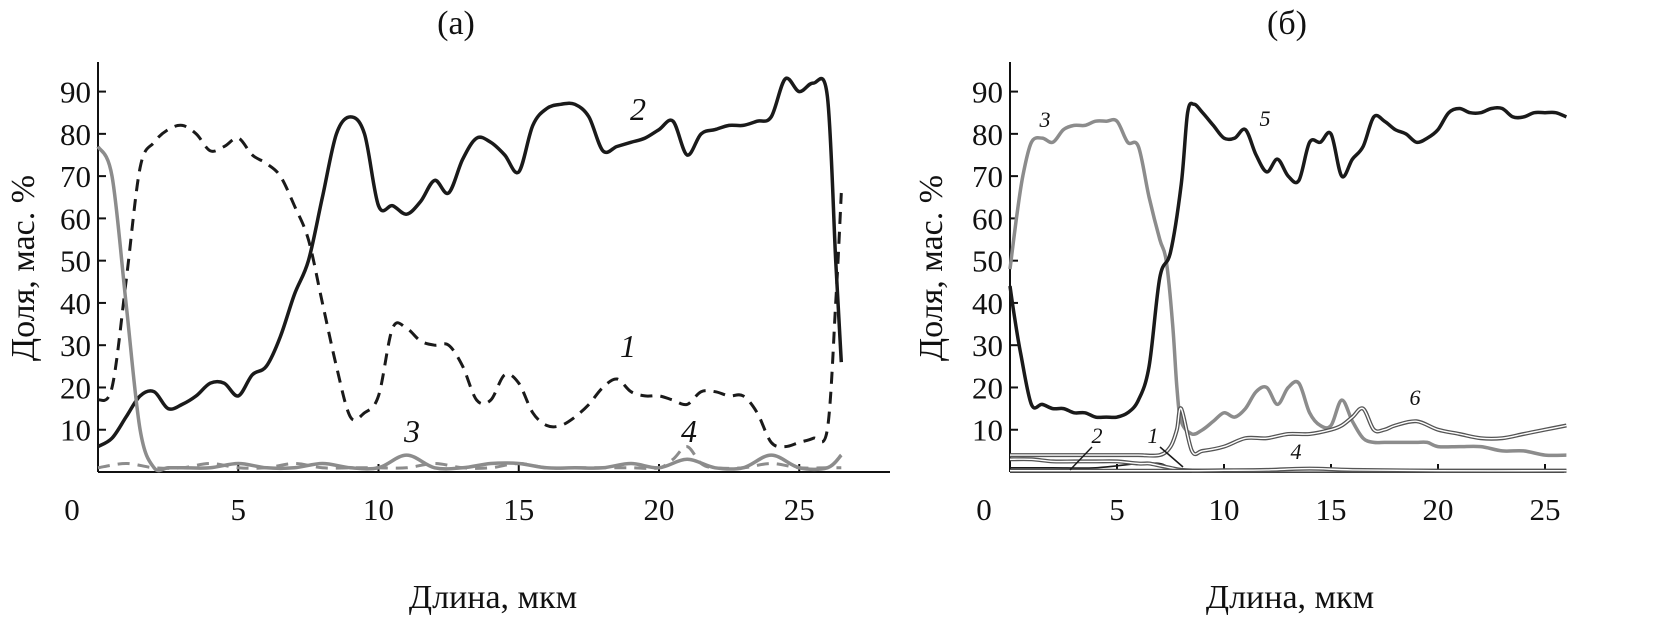  I want to click on panel-b-y-tick-label: 20, so click(987, 387).